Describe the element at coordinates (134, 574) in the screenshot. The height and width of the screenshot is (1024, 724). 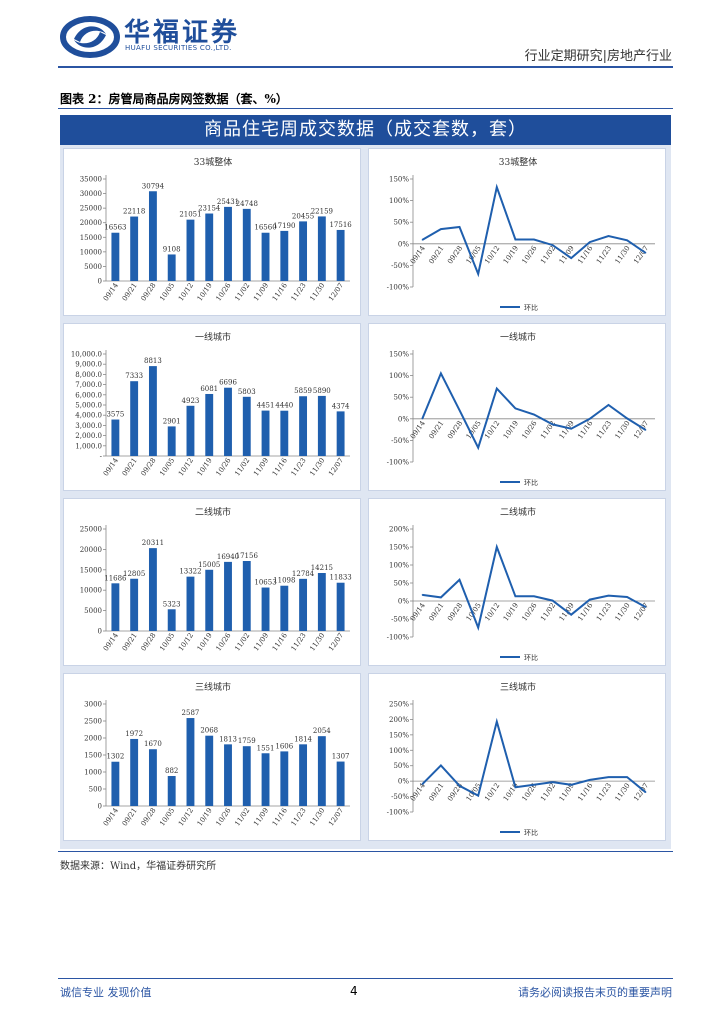
I see `data-label: 12805` at that location.